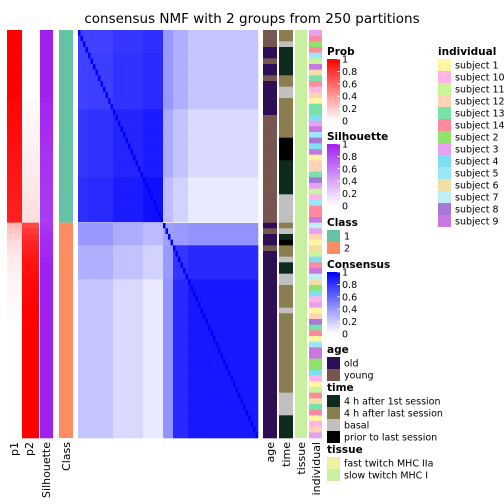 This screenshot has height=504, width=504. What do you see at coordinates (46, 327) in the screenshot?
I see `silhouette-cell` at bounding box center [46, 327].